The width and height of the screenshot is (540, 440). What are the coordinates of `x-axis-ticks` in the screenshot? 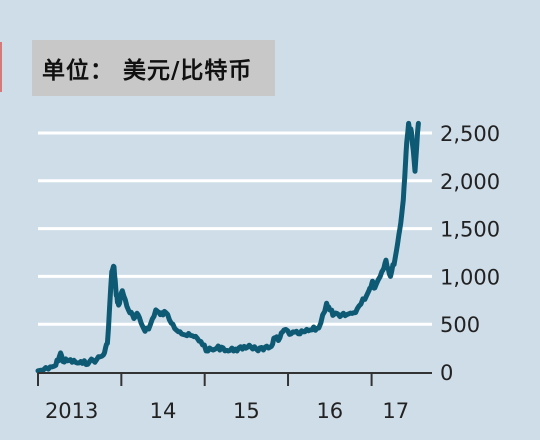 It's located at (205, 379).